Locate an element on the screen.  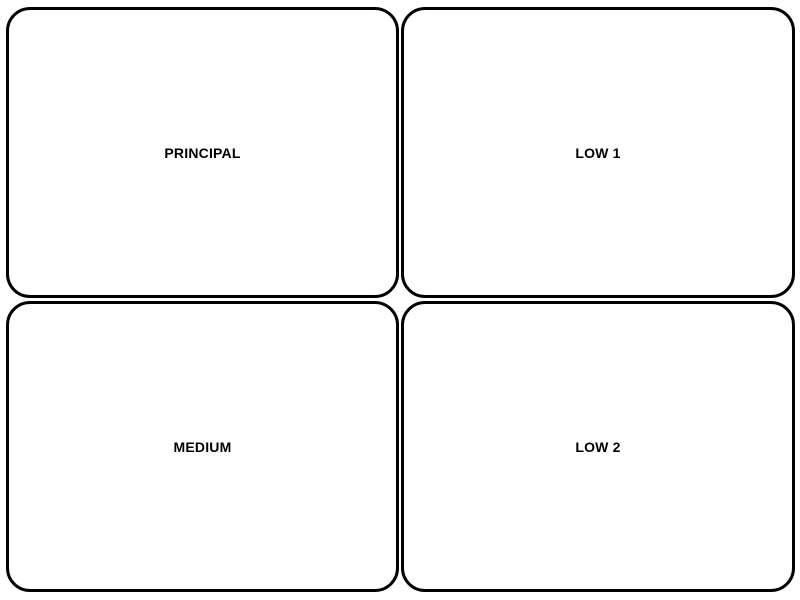
panel-label: PRINCIPAL is located at coordinates (202, 152).